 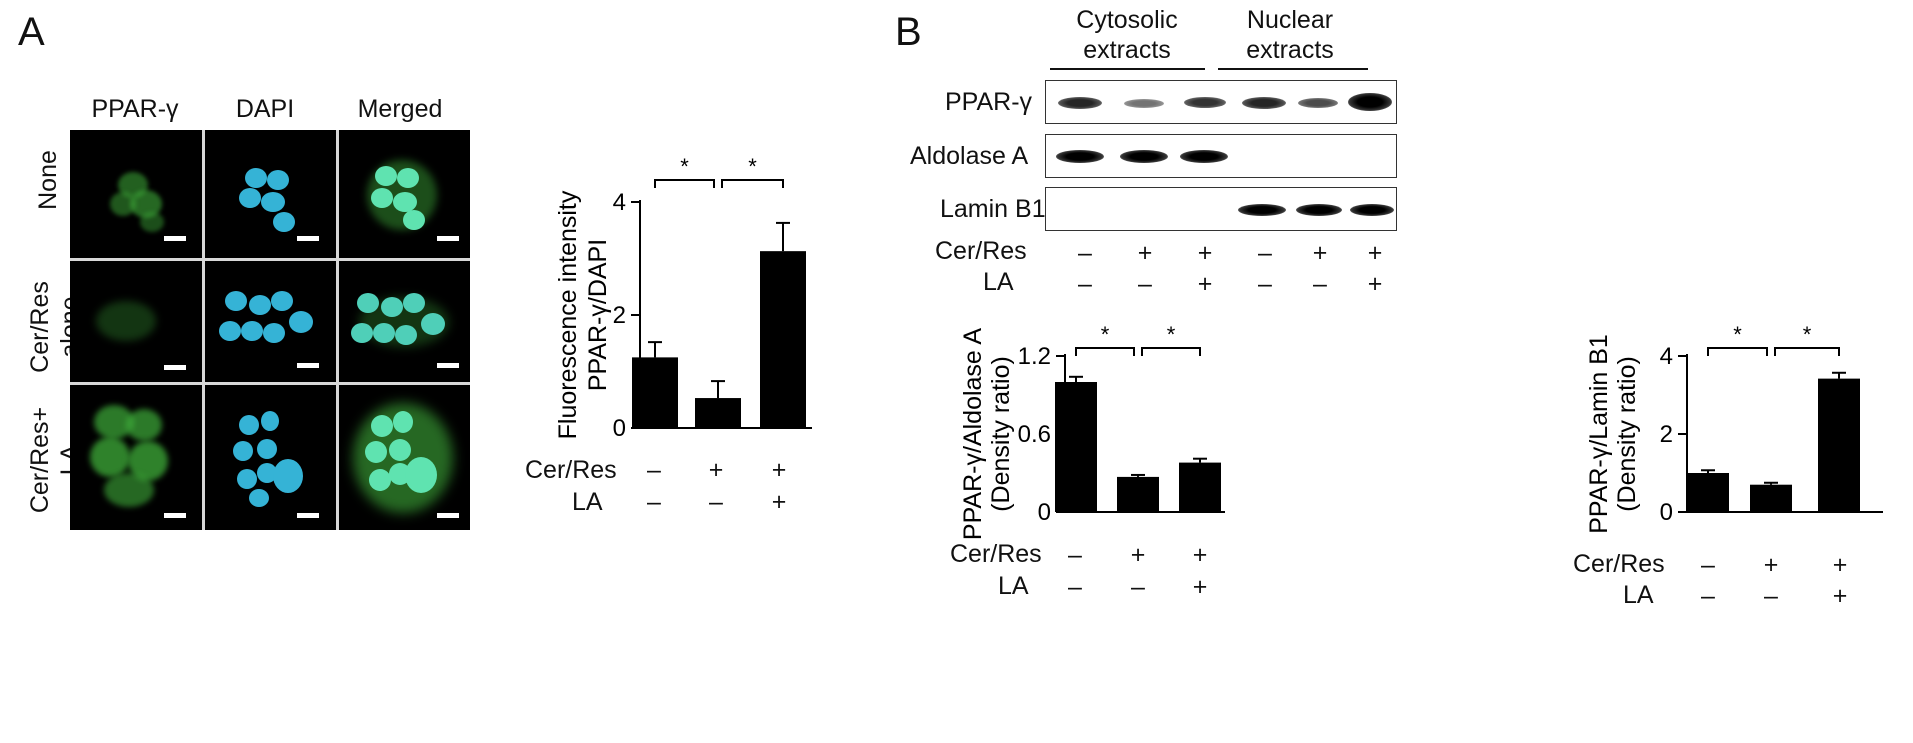 What do you see at coordinates (270, 194) in the screenshot?
I see `micrograph-dapi-none` at bounding box center [270, 194].